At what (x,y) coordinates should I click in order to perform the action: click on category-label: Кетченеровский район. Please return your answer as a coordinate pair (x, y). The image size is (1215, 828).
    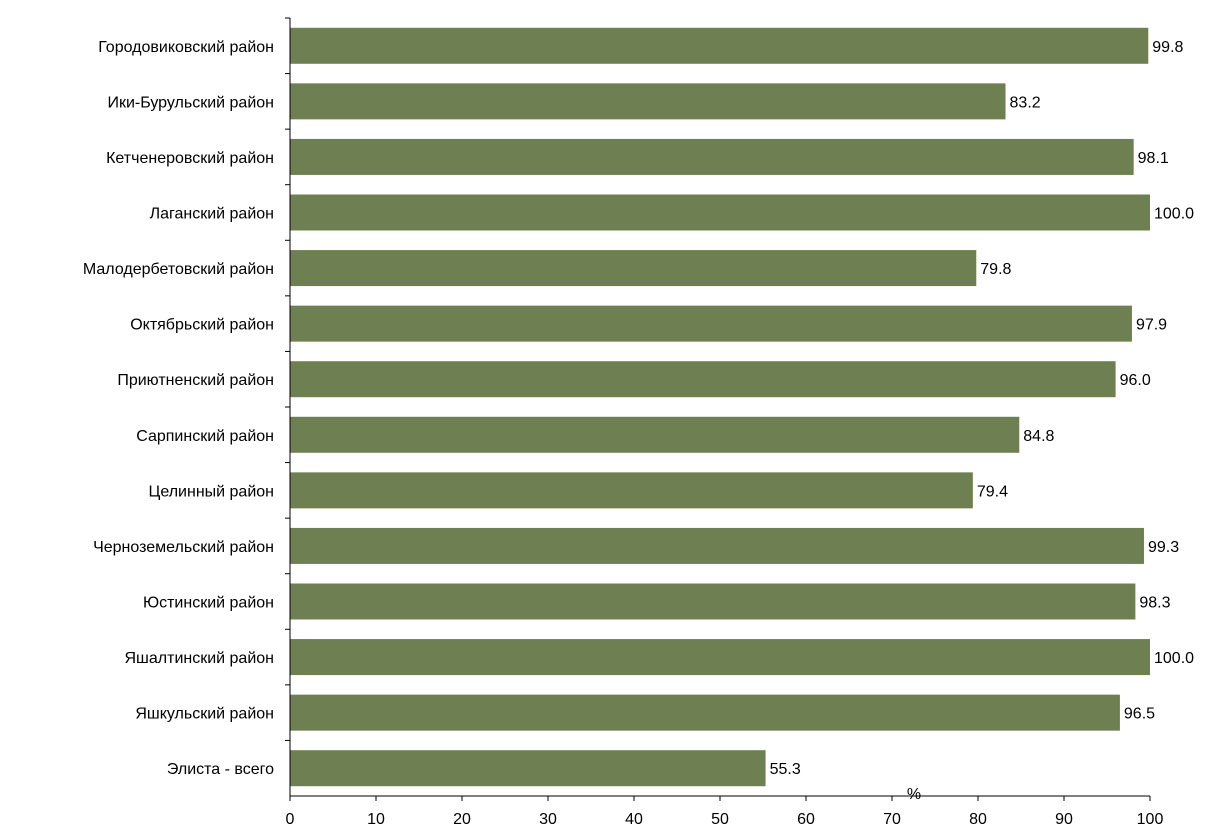
    Looking at the image, I should click on (190, 158).